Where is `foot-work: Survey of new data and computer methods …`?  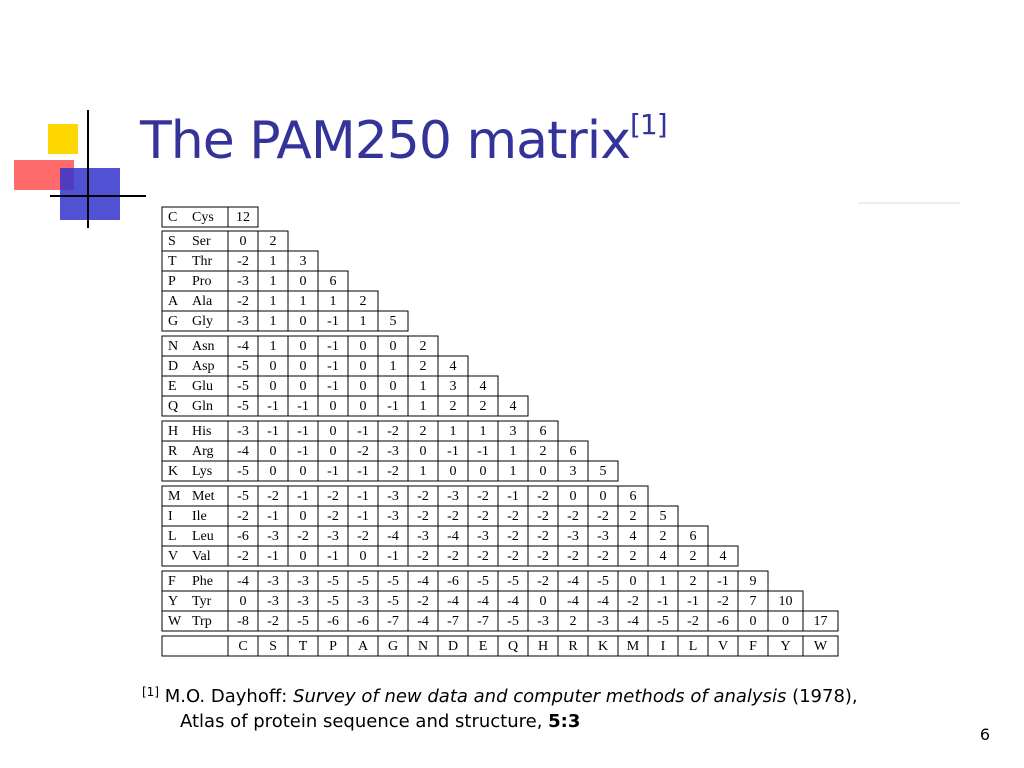
foot-work: Survey of new data and computer methods … is located at coordinates (540, 696).